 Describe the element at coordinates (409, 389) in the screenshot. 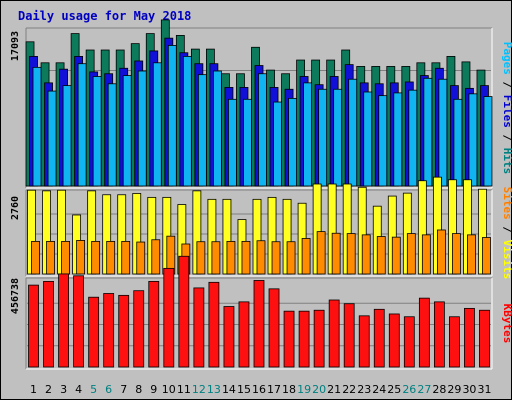

I see `x-tick-label-day-26: 26` at that location.